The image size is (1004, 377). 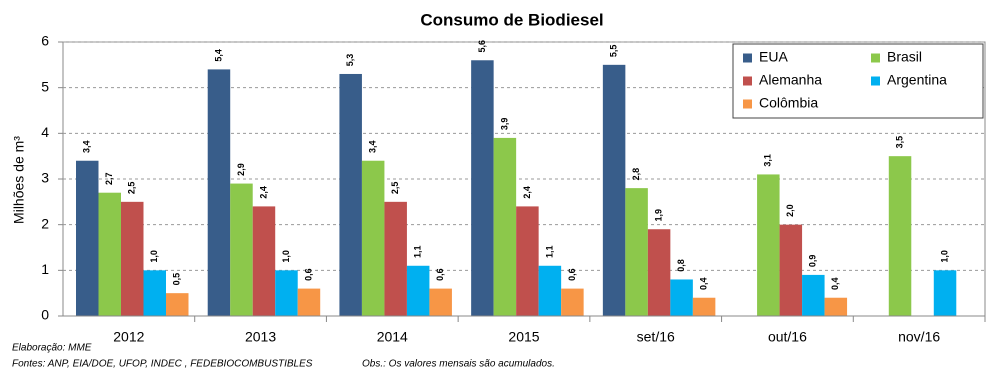 I want to click on legend-label: EUA, so click(x=773, y=57).